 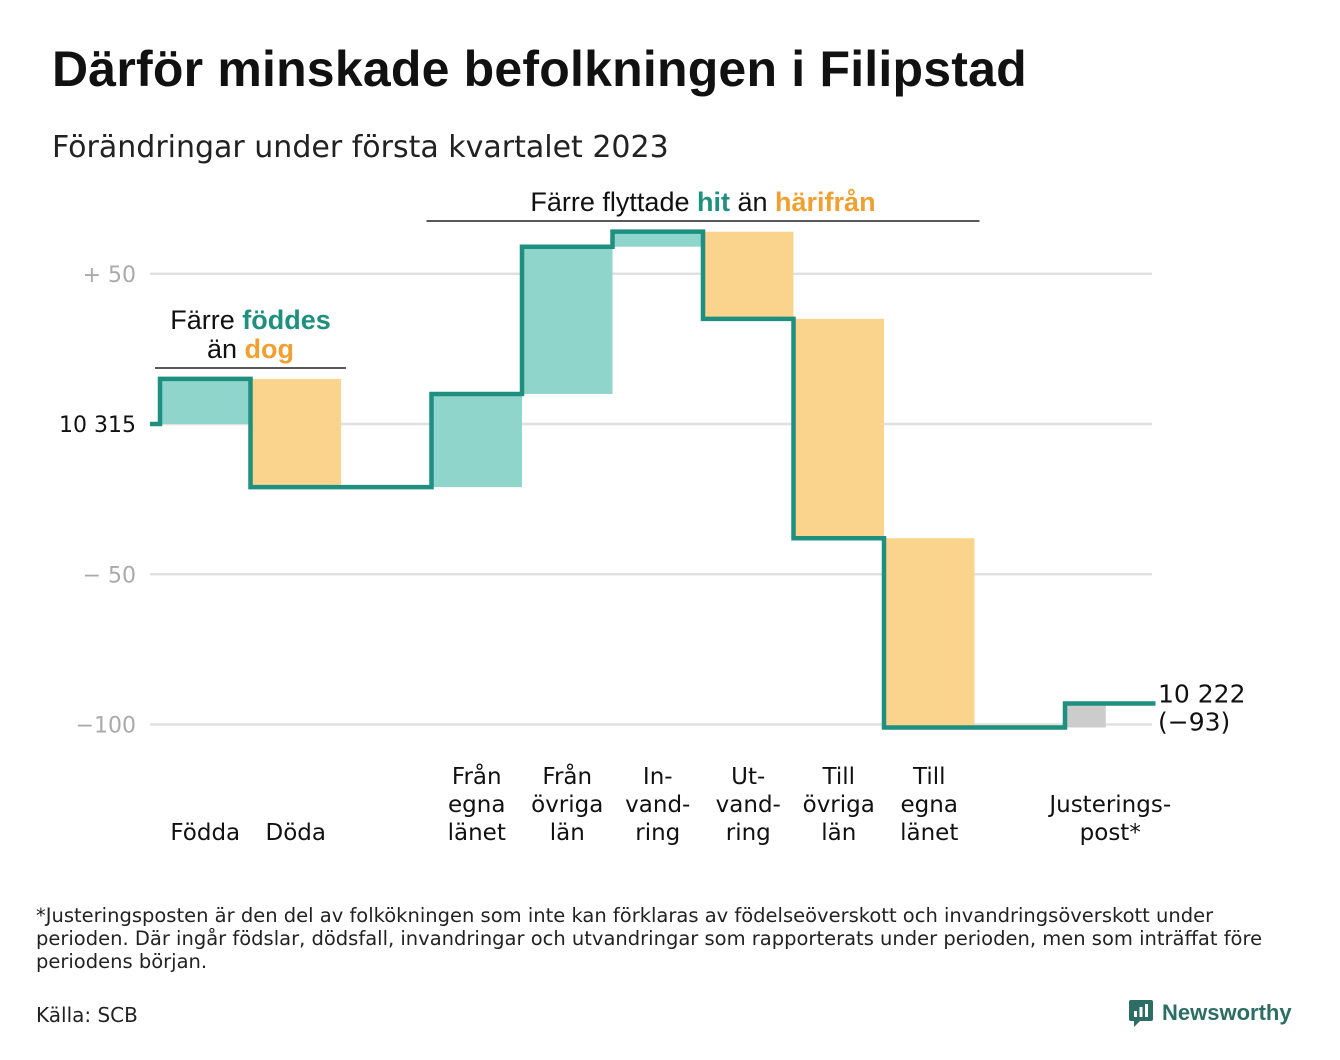 I want to click on annotation-segment: härifrån, so click(x=825, y=202).